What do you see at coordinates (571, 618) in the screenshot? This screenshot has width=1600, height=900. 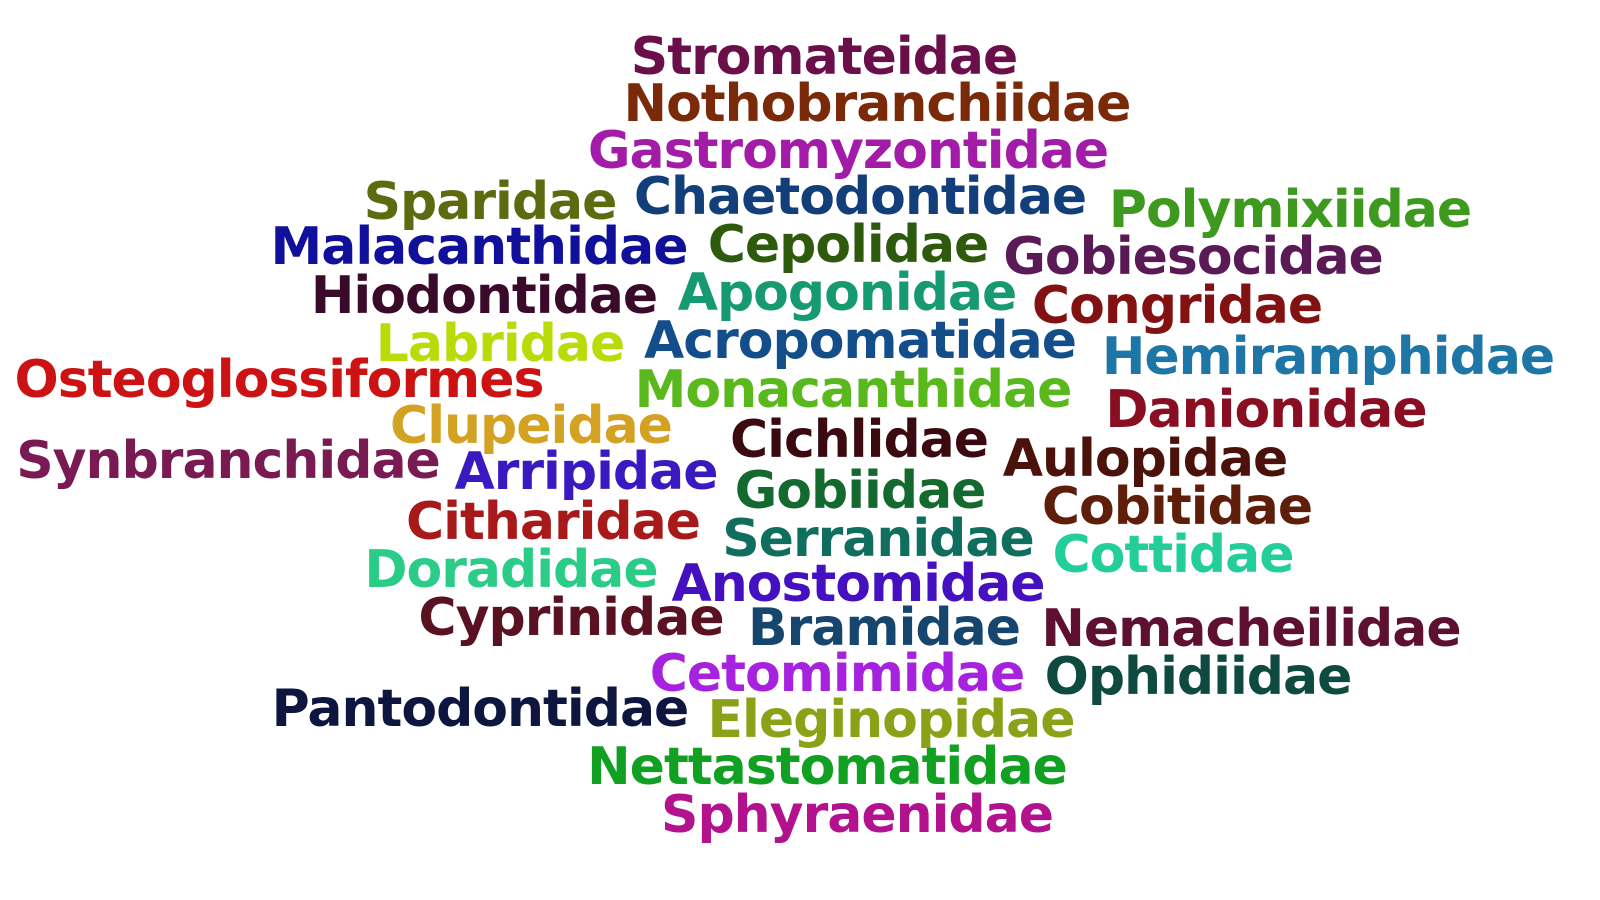 I see `word-cyprinidae: Cyprinidae` at bounding box center [571, 618].